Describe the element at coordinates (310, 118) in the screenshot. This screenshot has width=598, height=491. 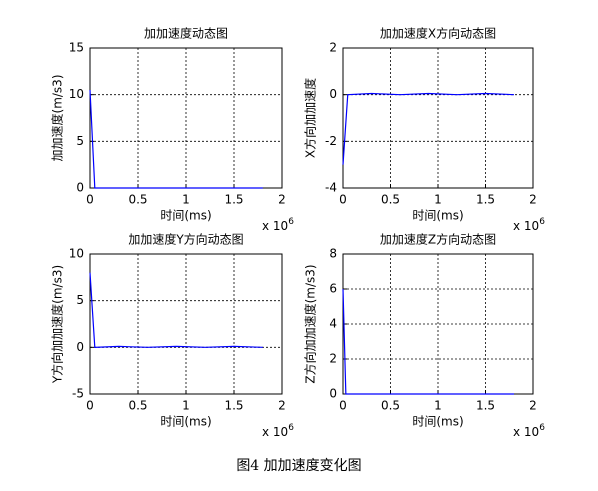
I see `y-axis-label: X方向加加速度` at that location.